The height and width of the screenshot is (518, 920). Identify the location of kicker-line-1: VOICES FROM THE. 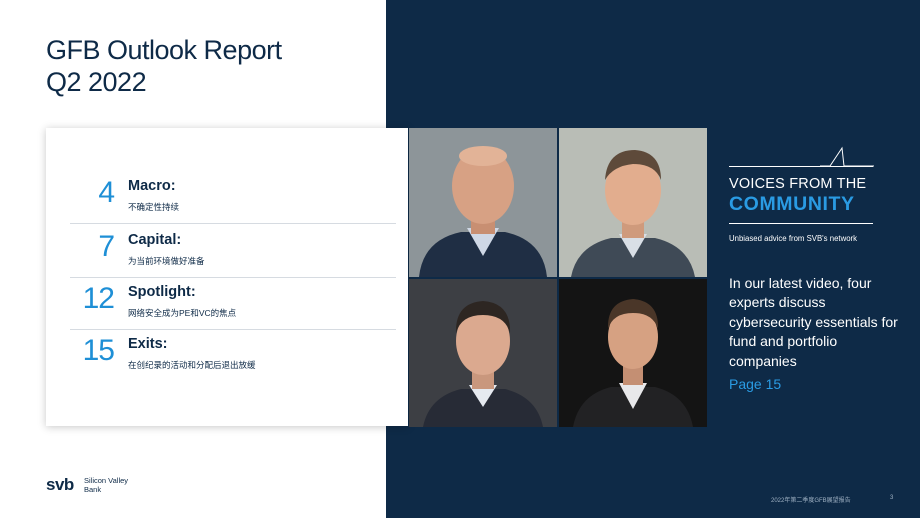
(798, 184).